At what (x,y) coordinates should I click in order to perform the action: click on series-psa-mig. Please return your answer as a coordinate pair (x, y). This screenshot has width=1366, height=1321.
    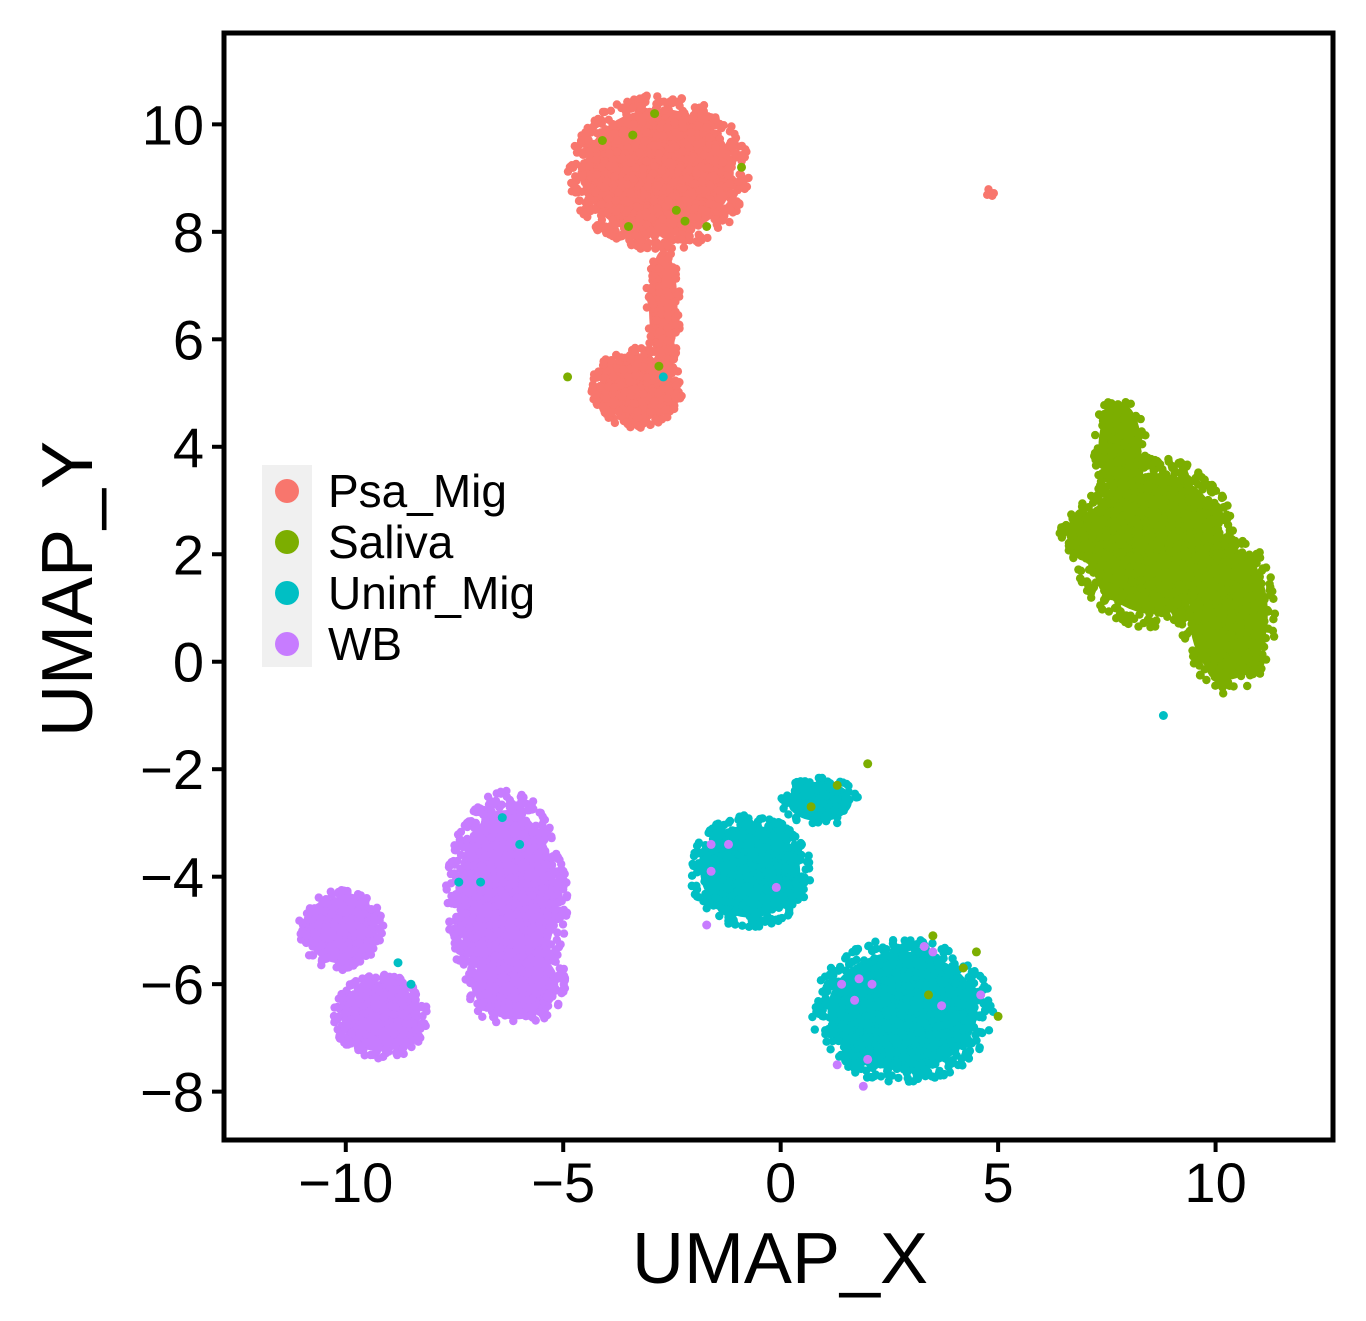
    Looking at the image, I should click on (780, 261).